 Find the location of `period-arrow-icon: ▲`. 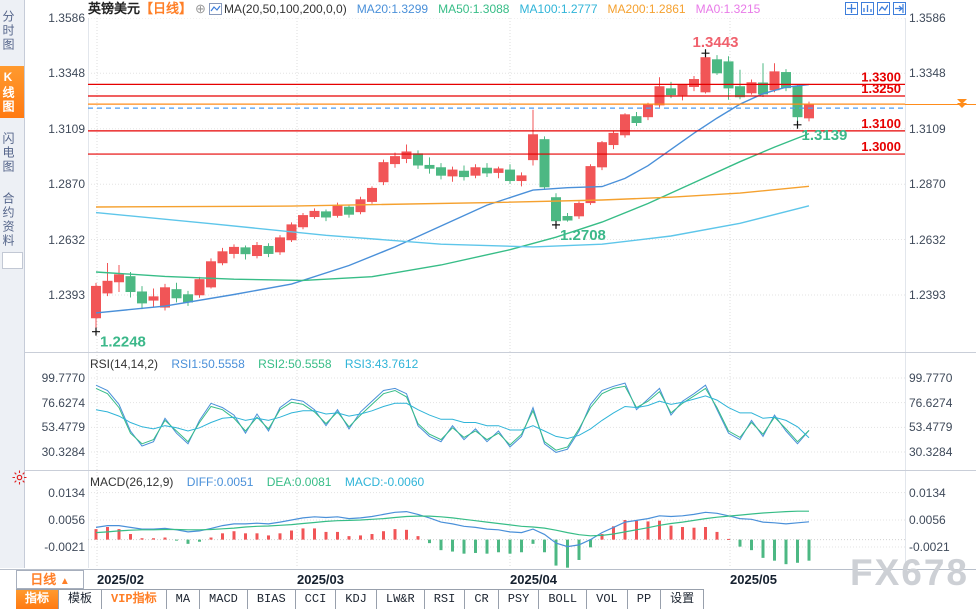

period-arrow-icon: ▲ is located at coordinates (64, 581).